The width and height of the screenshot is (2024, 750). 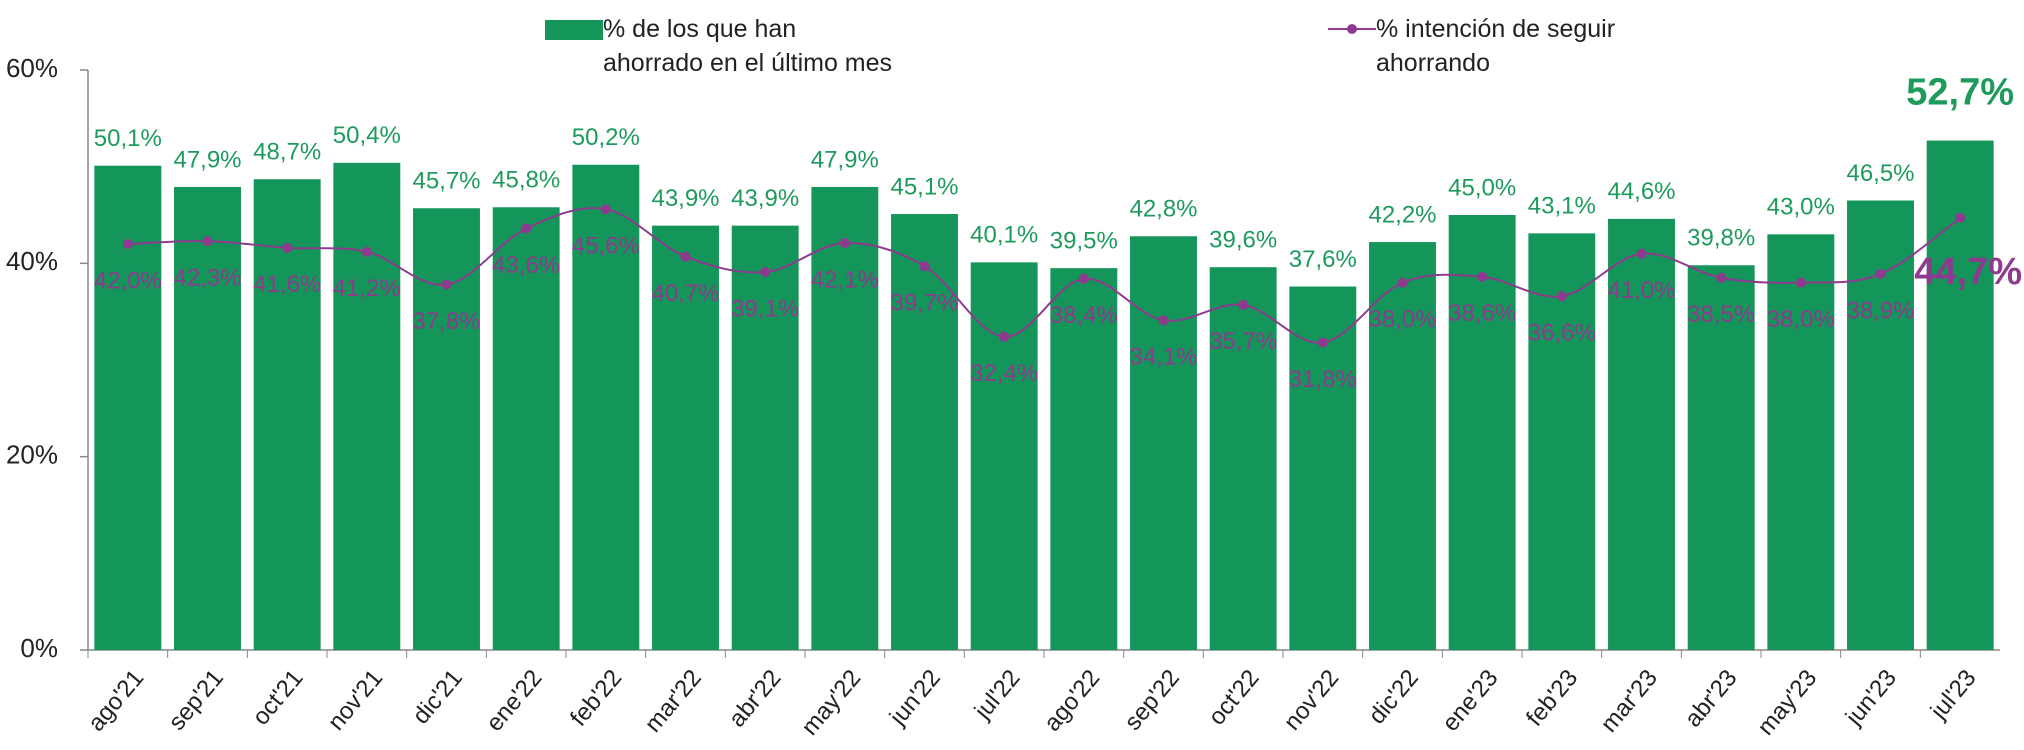 I want to click on line-value-label: 43,6%, so click(x=526, y=265).